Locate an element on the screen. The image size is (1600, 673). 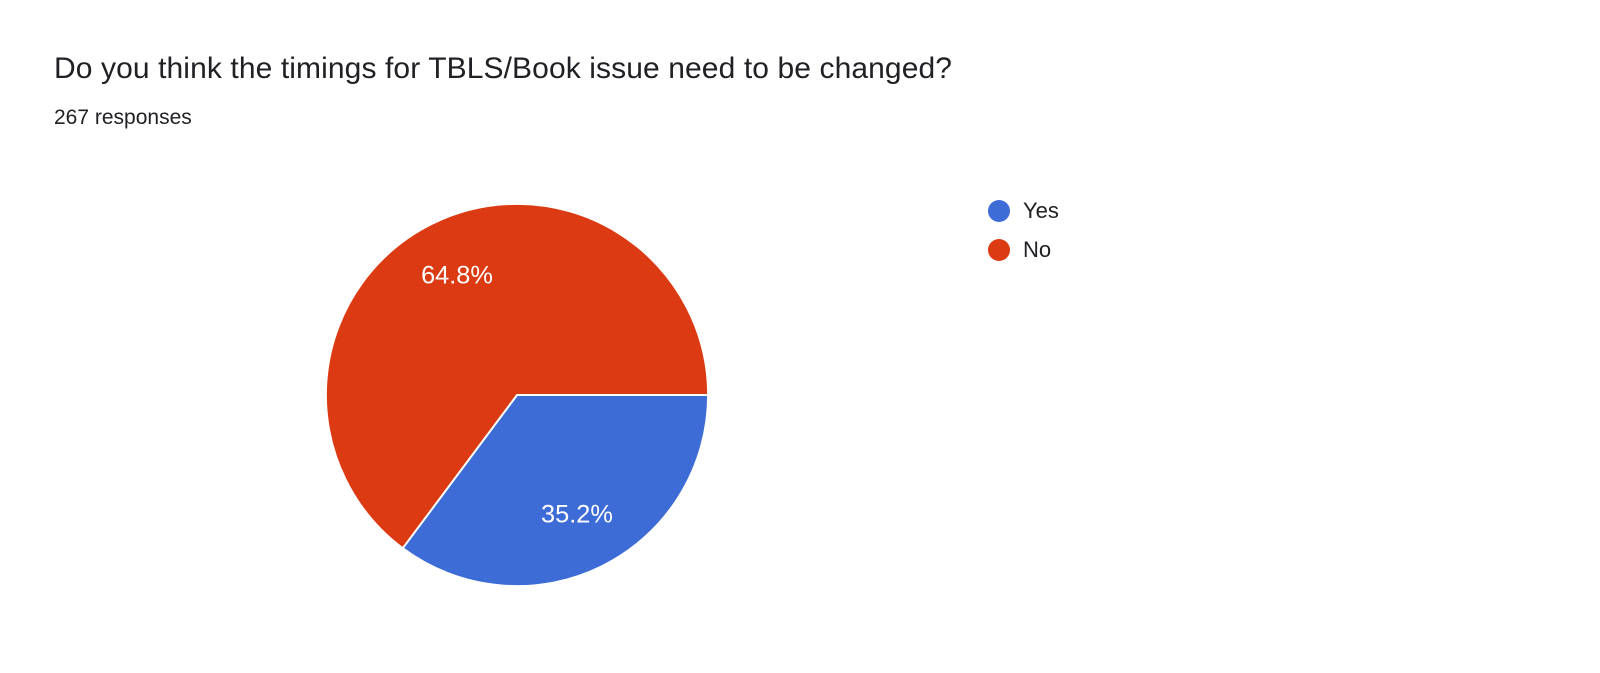
pie-slice-yes is located at coordinates (555, 491).